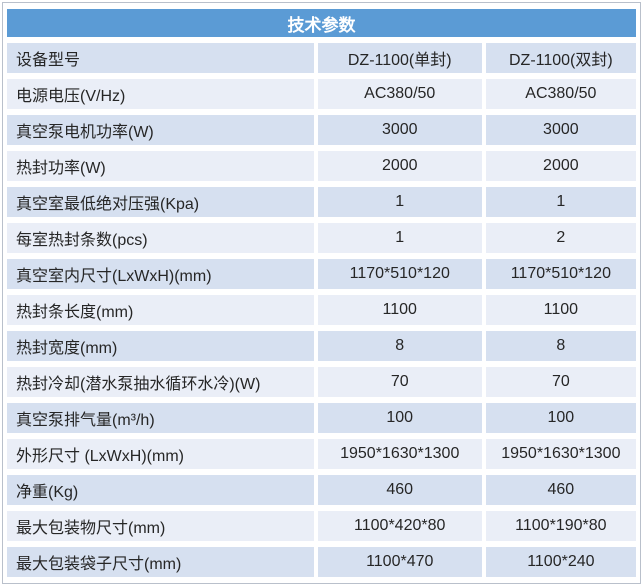 This screenshot has width=643, height=584. I want to click on param-label-cell: 真空室最低绝对压强(Kpa), so click(160, 202).